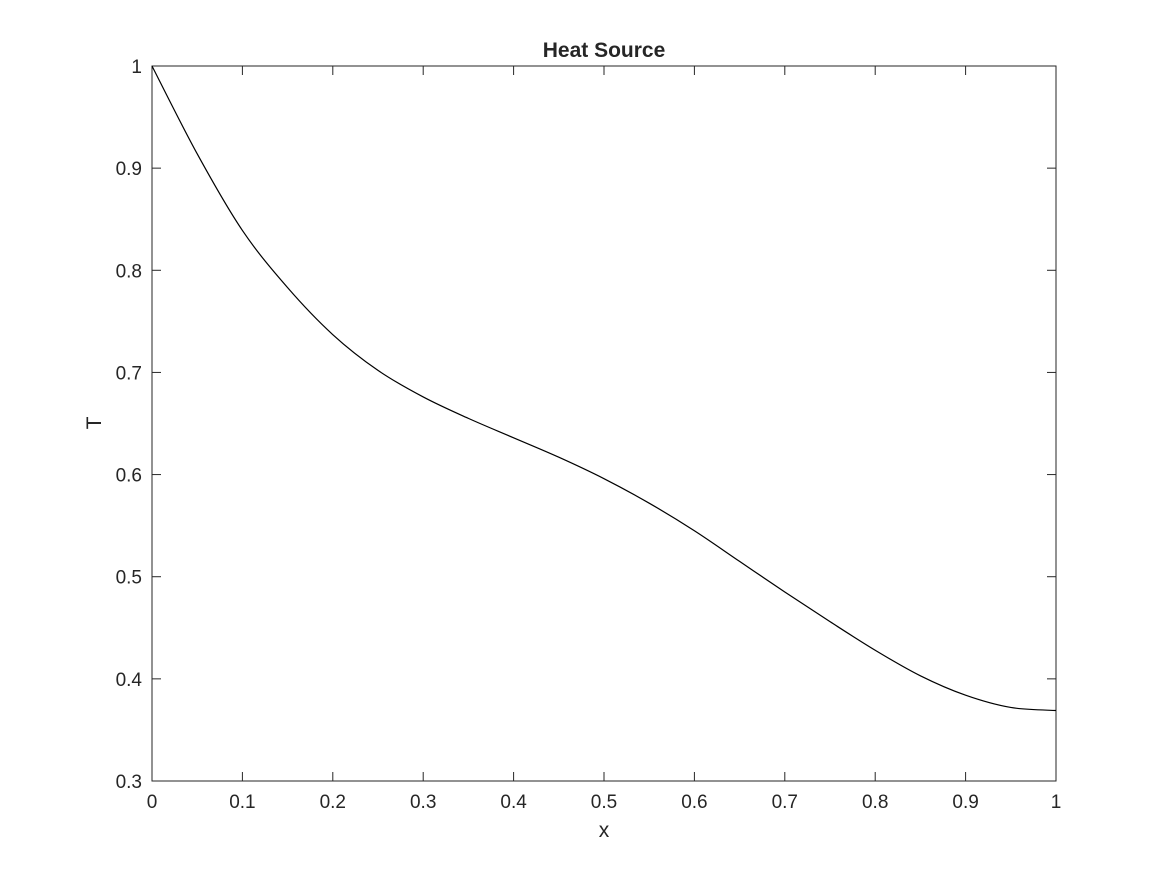  I want to click on y-tick-label: 1, so click(136, 67).